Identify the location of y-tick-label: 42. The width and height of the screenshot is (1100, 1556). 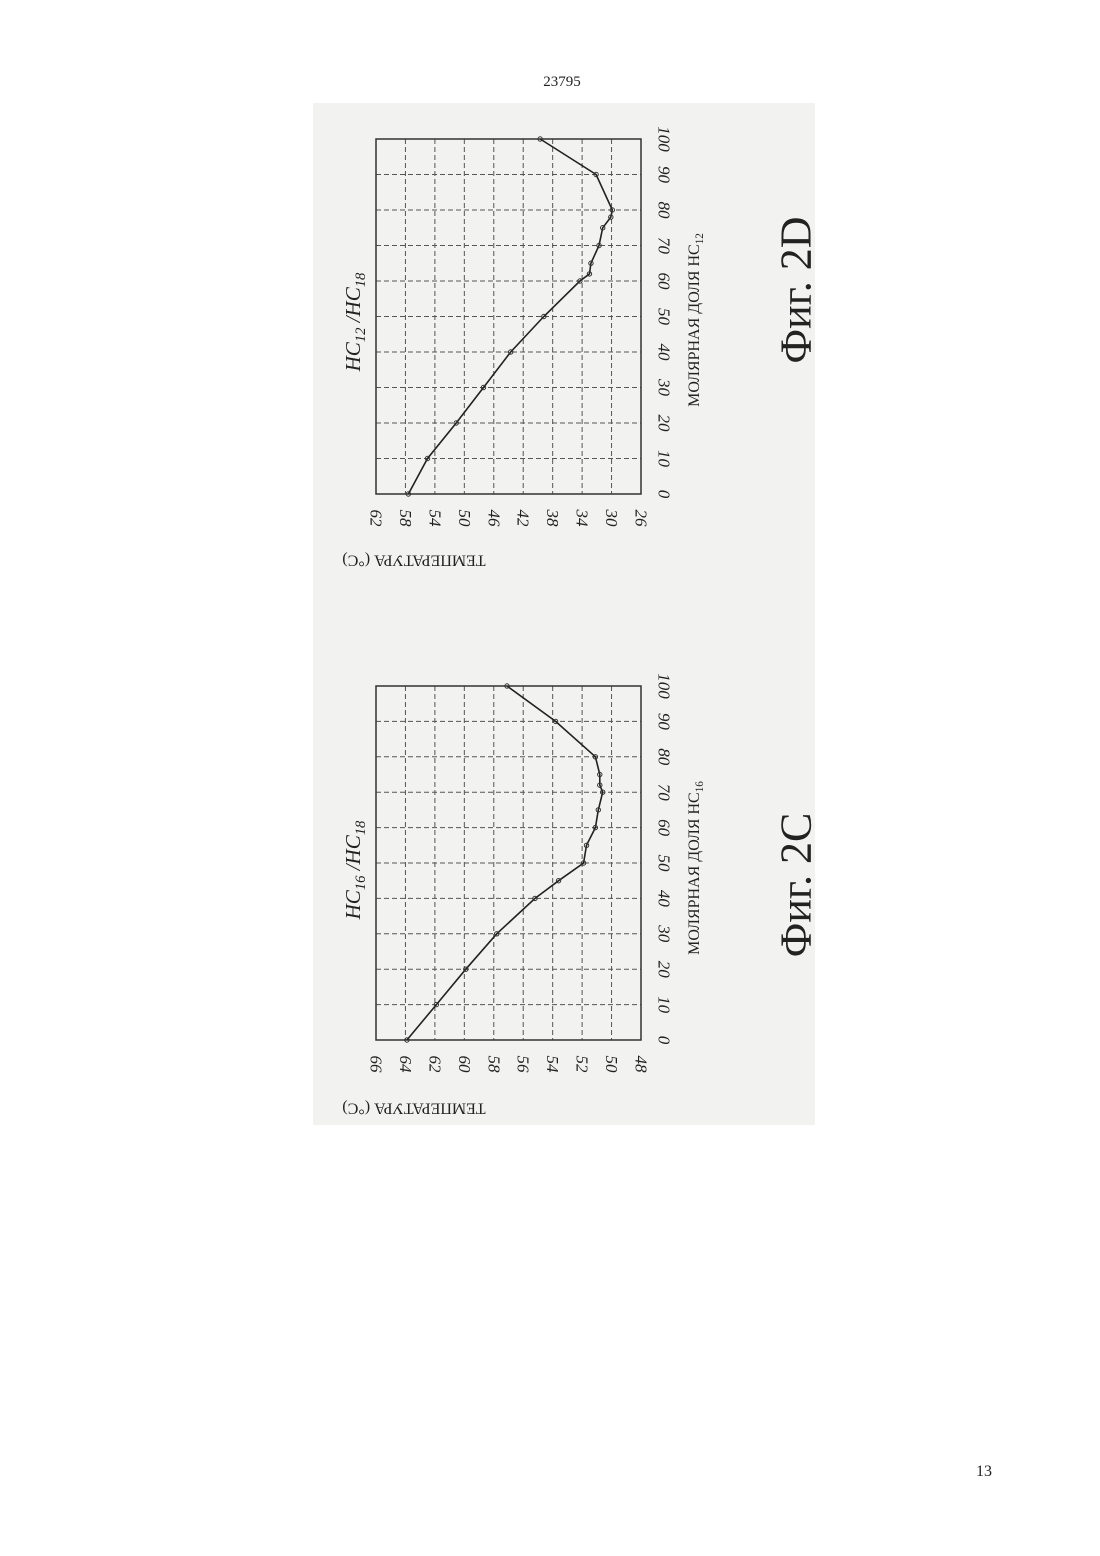
(523, 519).